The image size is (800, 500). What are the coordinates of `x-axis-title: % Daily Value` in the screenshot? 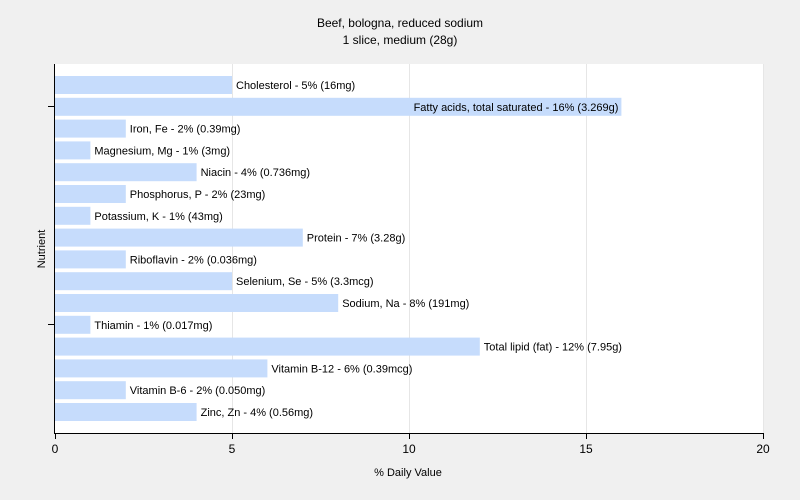 It's located at (408, 473).